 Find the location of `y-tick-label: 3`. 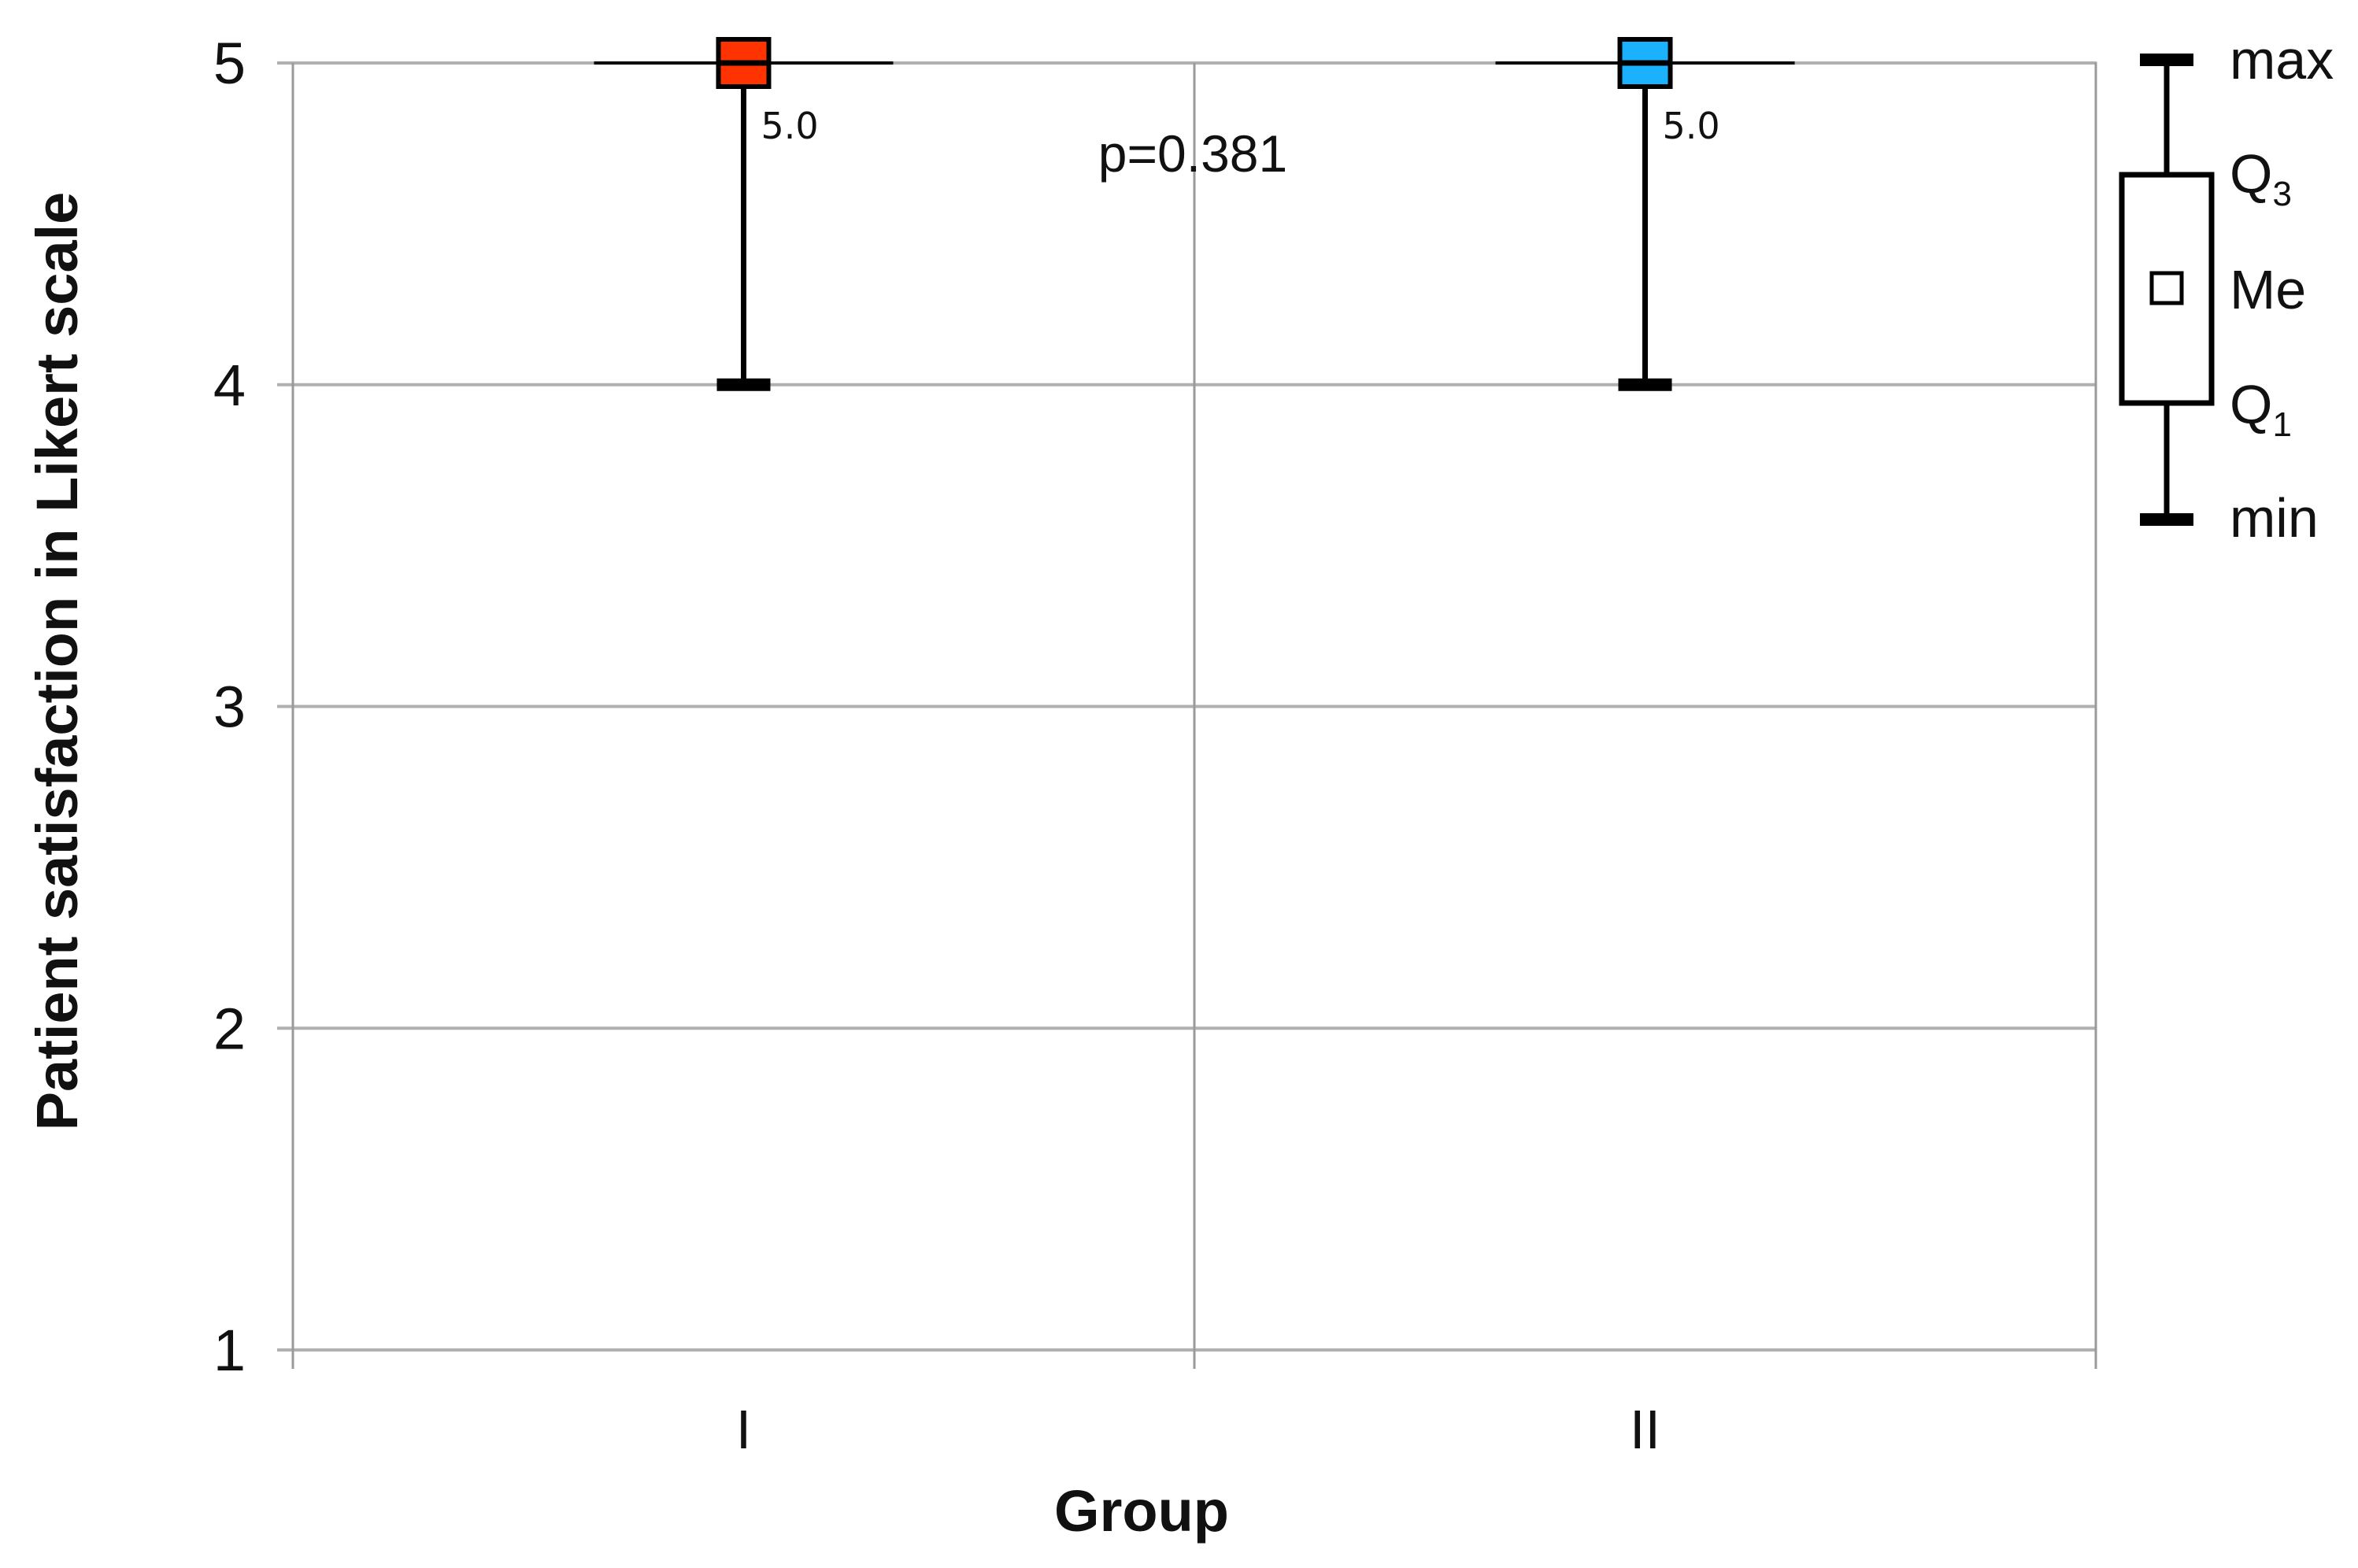

y-tick-label: 3 is located at coordinates (229, 707).